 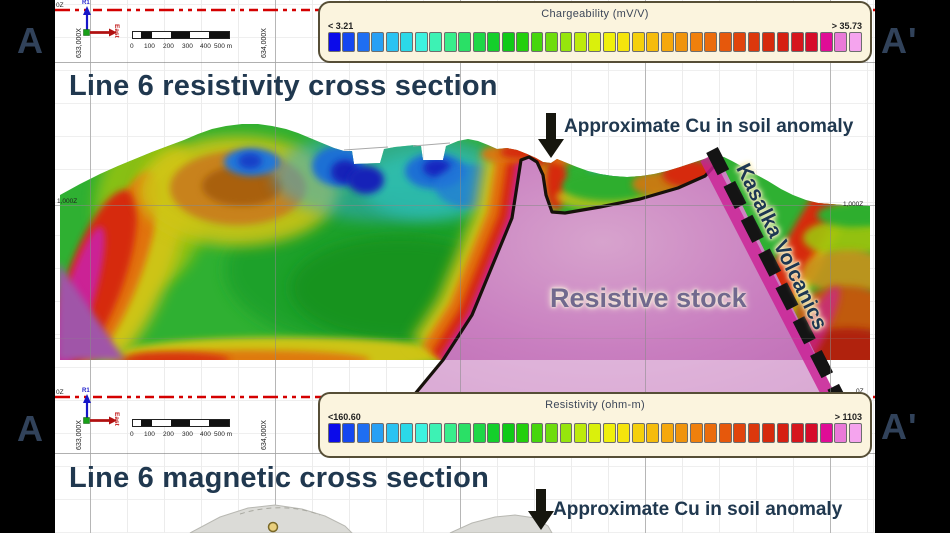 What do you see at coordinates (899, 426) in the screenshot?
I see `marker-a1-bottom: A'` at bounding box center [899, 426].